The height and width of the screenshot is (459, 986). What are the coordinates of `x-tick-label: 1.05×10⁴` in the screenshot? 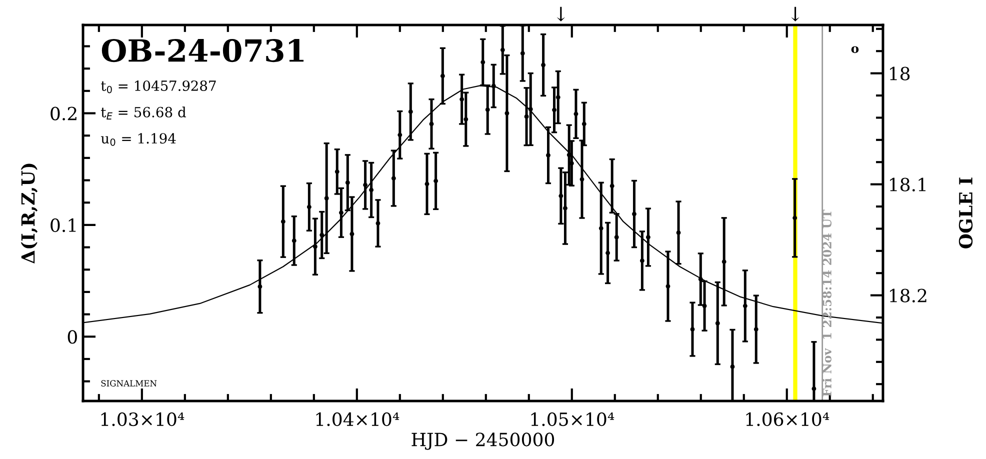 It's located at (572, 419).